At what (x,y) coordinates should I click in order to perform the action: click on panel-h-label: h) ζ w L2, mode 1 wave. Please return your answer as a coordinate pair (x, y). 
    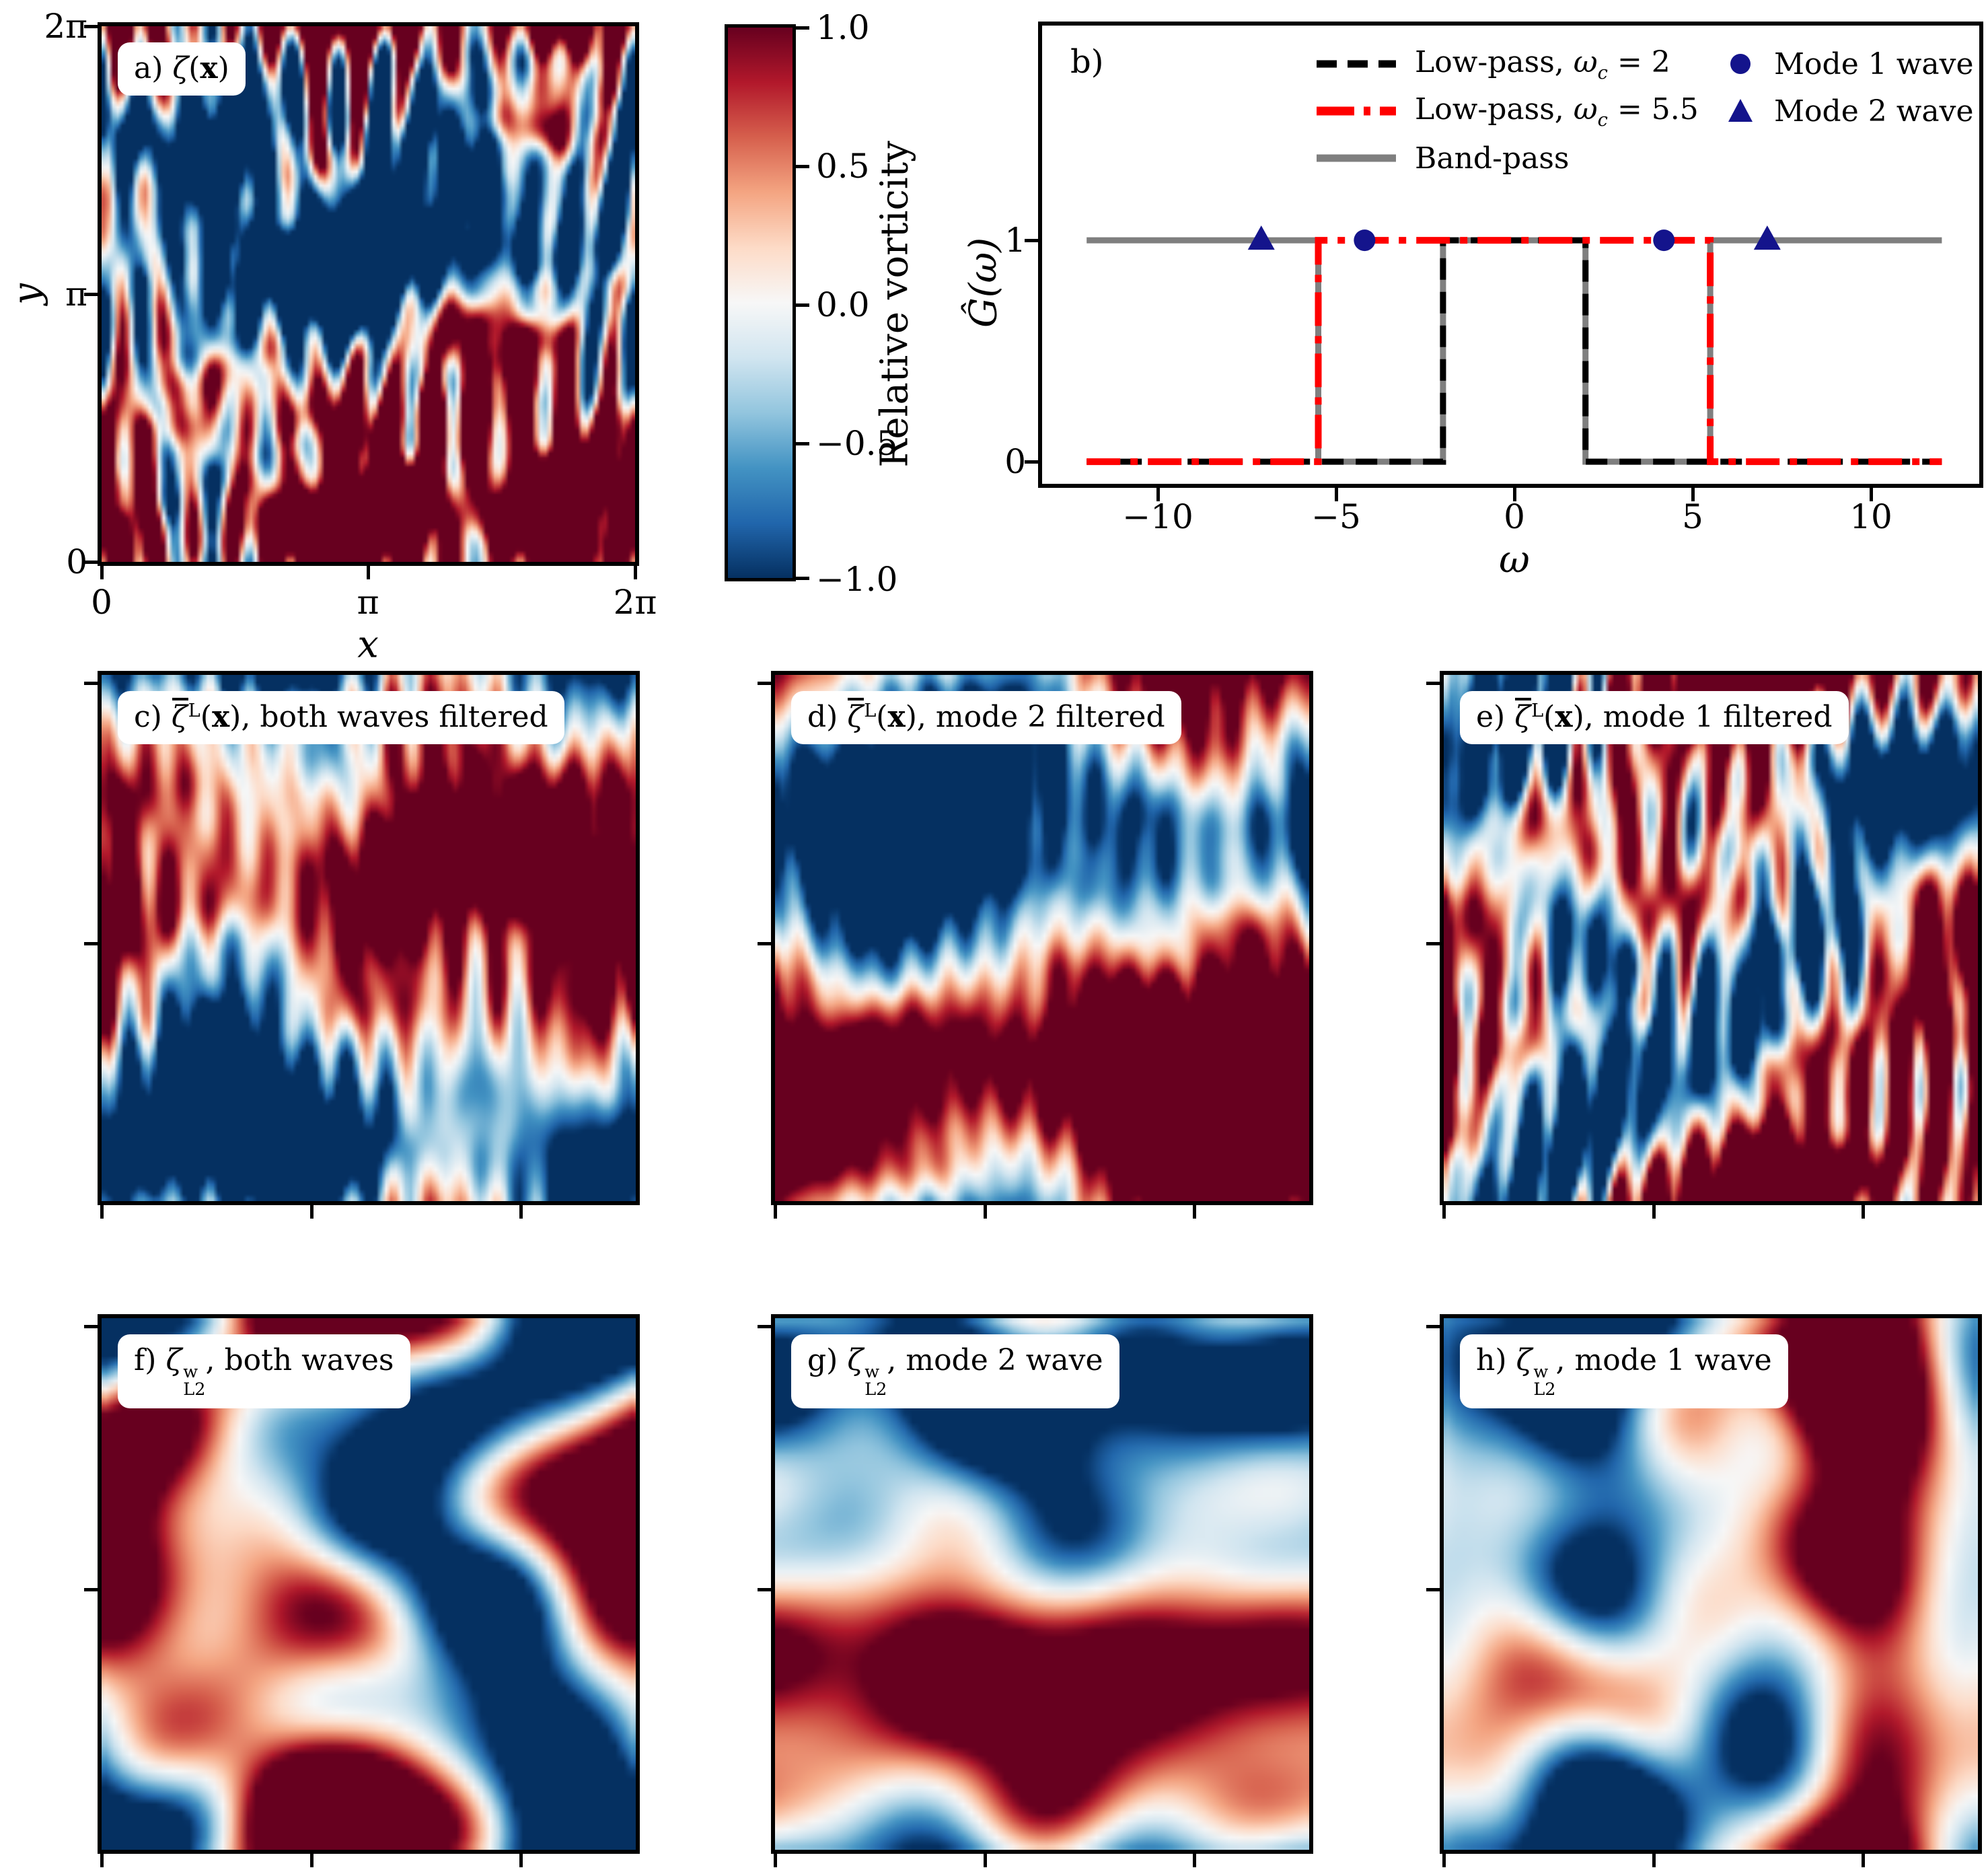
    Looking at the image, I should click on (1624, 1371).